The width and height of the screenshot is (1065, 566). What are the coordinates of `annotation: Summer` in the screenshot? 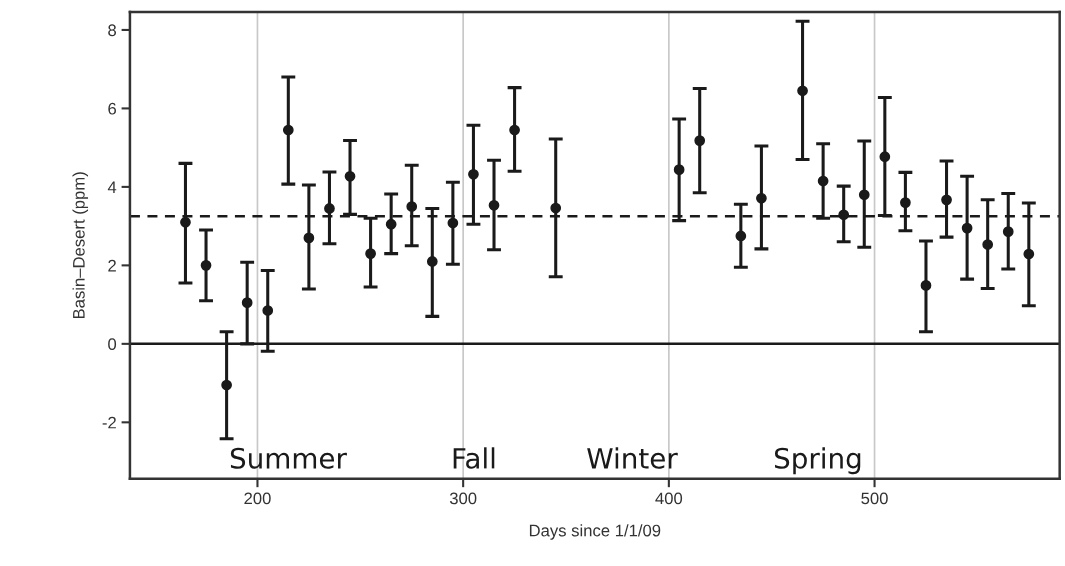 It's located at (288, 458).